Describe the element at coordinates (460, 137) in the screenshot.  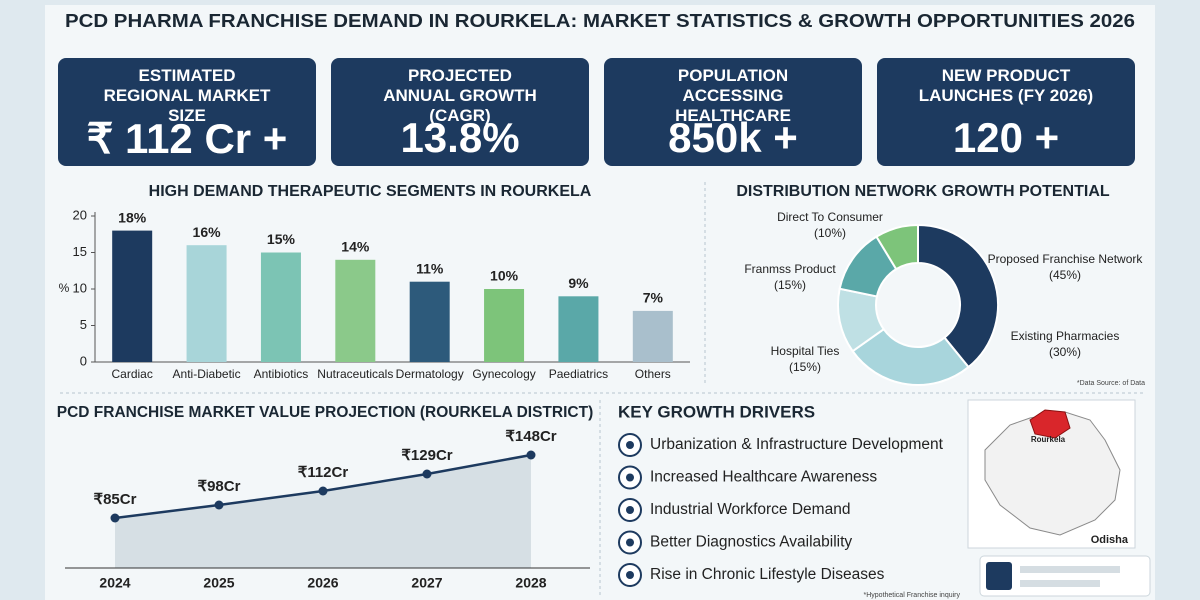
I see `kpi-value: 13.8%` at that location.